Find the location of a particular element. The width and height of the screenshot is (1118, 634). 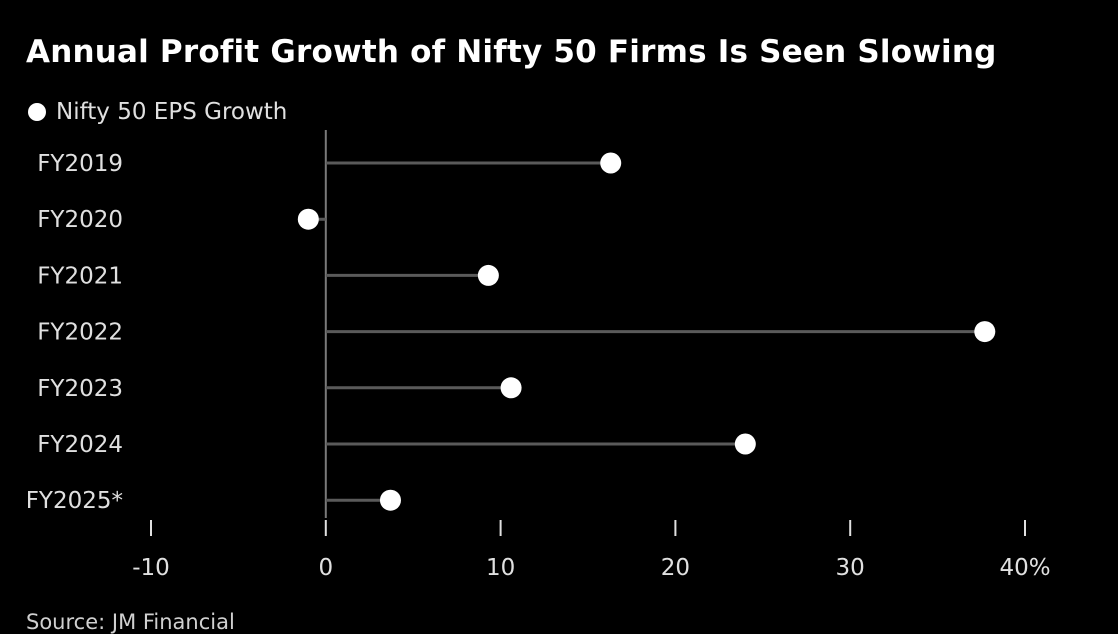

category-label: FY2019 is located at coordinates (80, 164).